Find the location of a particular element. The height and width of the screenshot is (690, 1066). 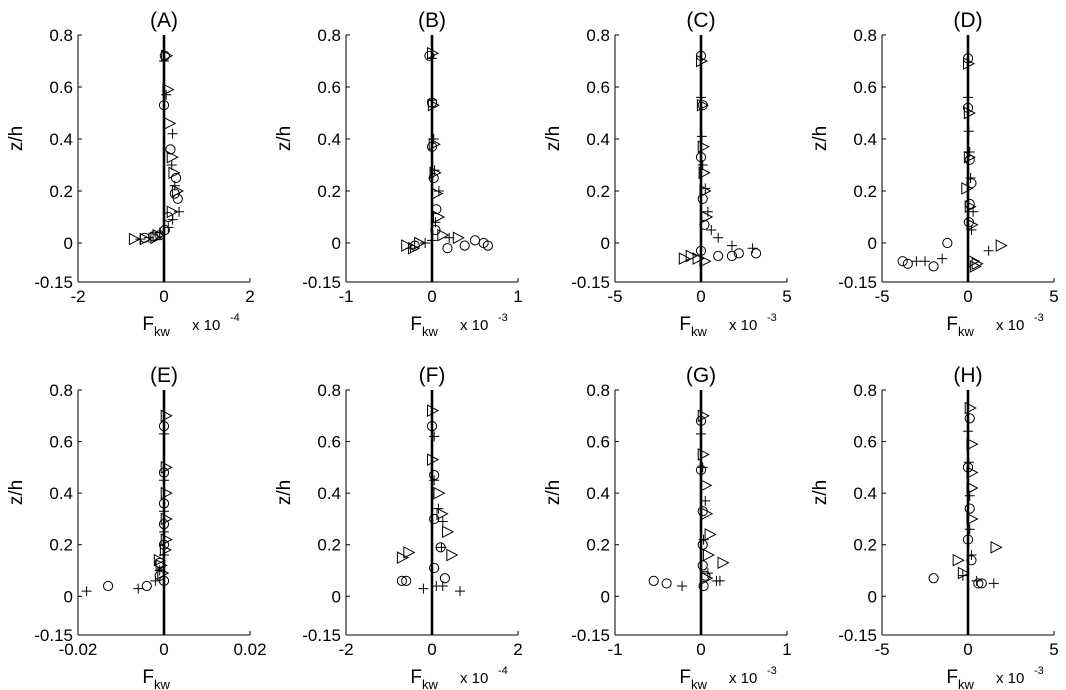

y-tick-label: 0.4 is located at coordinates (865, 139).